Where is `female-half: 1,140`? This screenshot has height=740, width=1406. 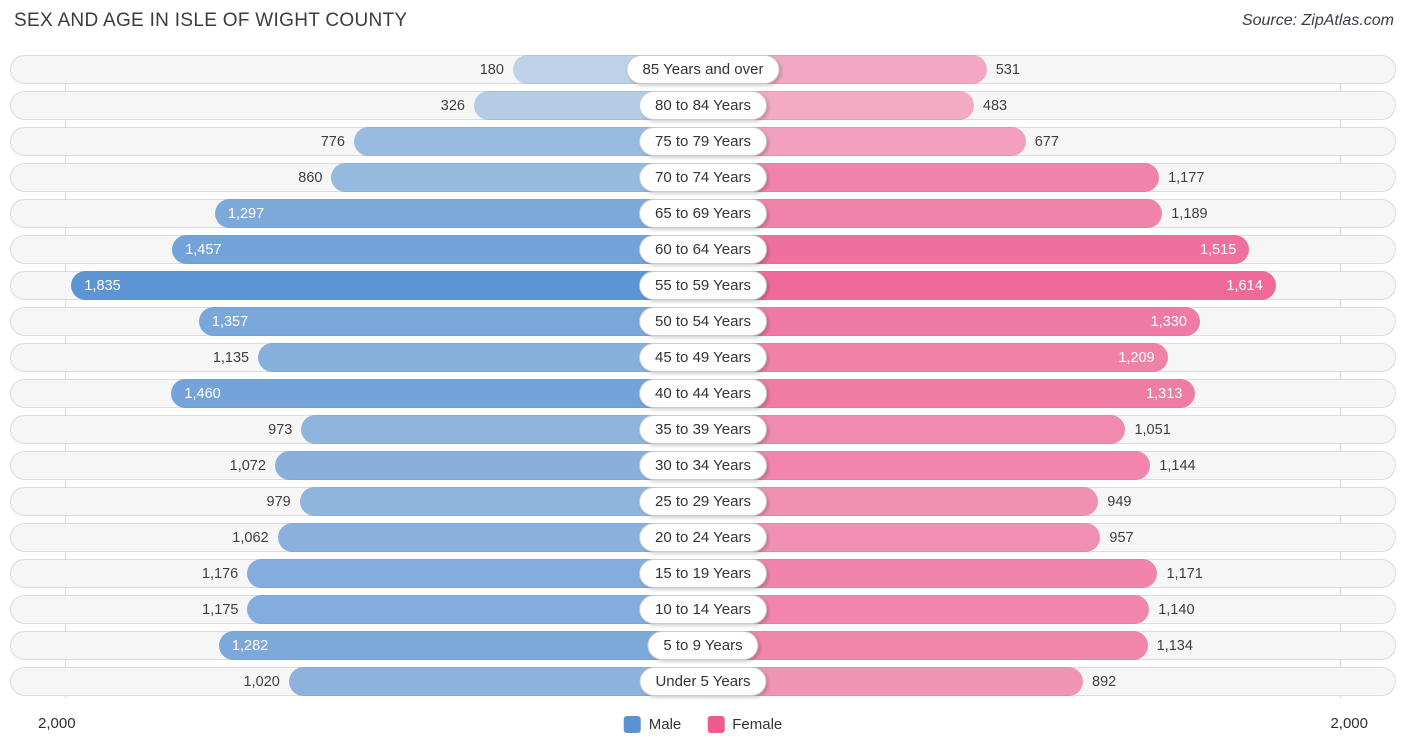 female-half: 1,140 is located at coordinates (1049, 609).